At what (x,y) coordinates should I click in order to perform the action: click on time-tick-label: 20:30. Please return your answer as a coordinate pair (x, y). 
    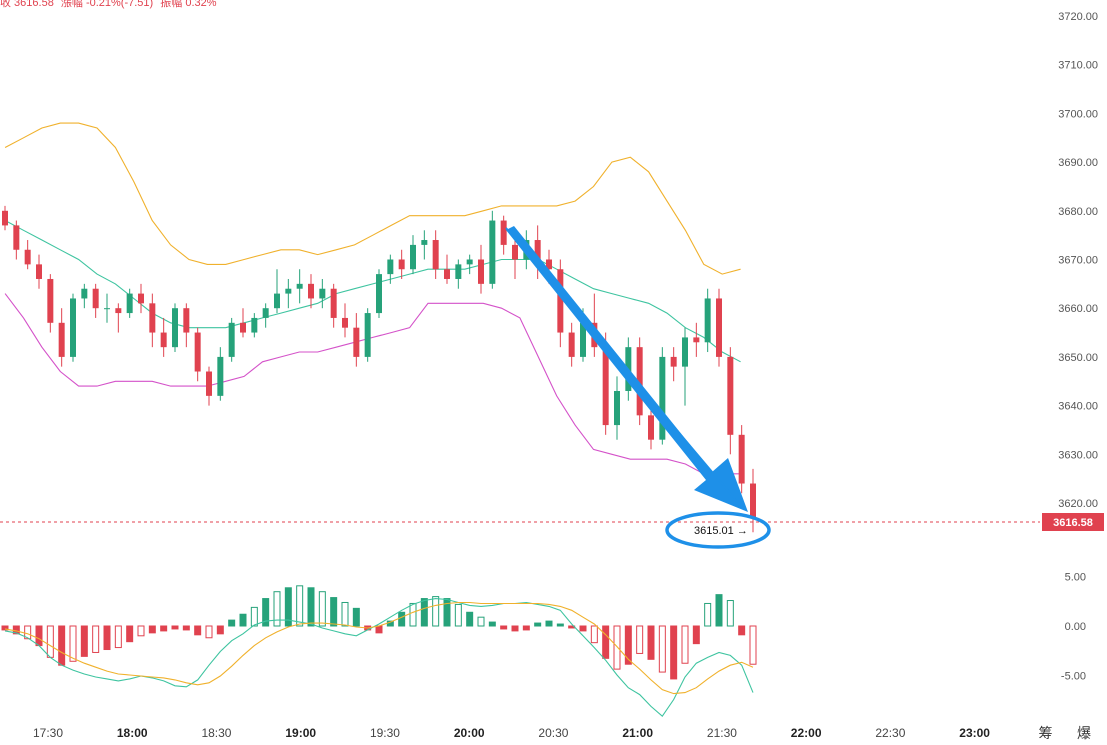
    Looking at the image, I should click on (553, 733).